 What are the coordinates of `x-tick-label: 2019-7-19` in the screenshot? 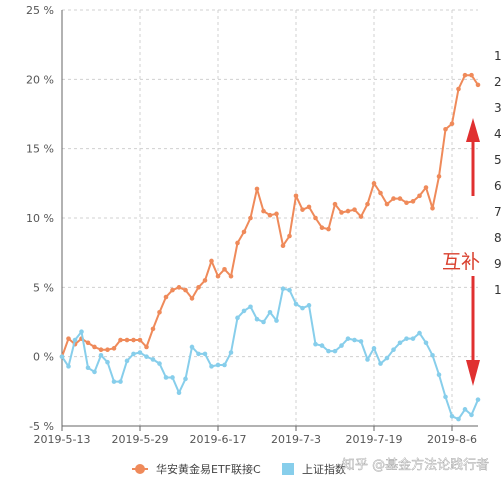 It's located at (374, 439).